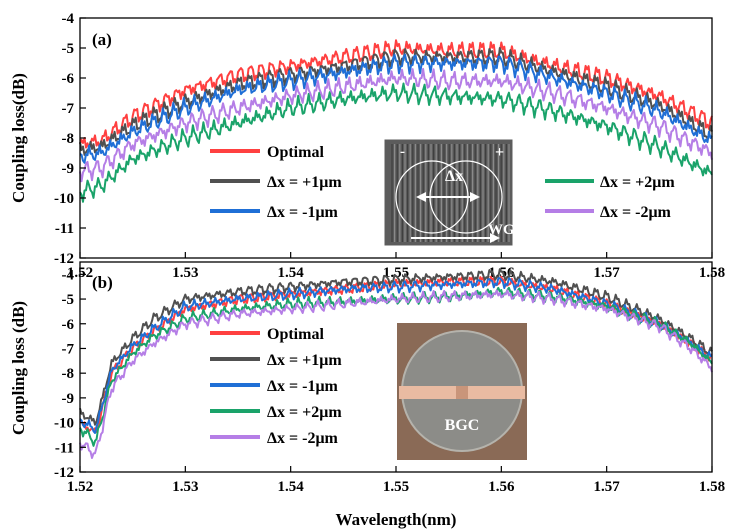 This screenshot has height=531, width=732. What do you see at coordinates (102, 282) in the screenshot?
I see `panel-b-label: (b)` at bounding box center [102, 282].